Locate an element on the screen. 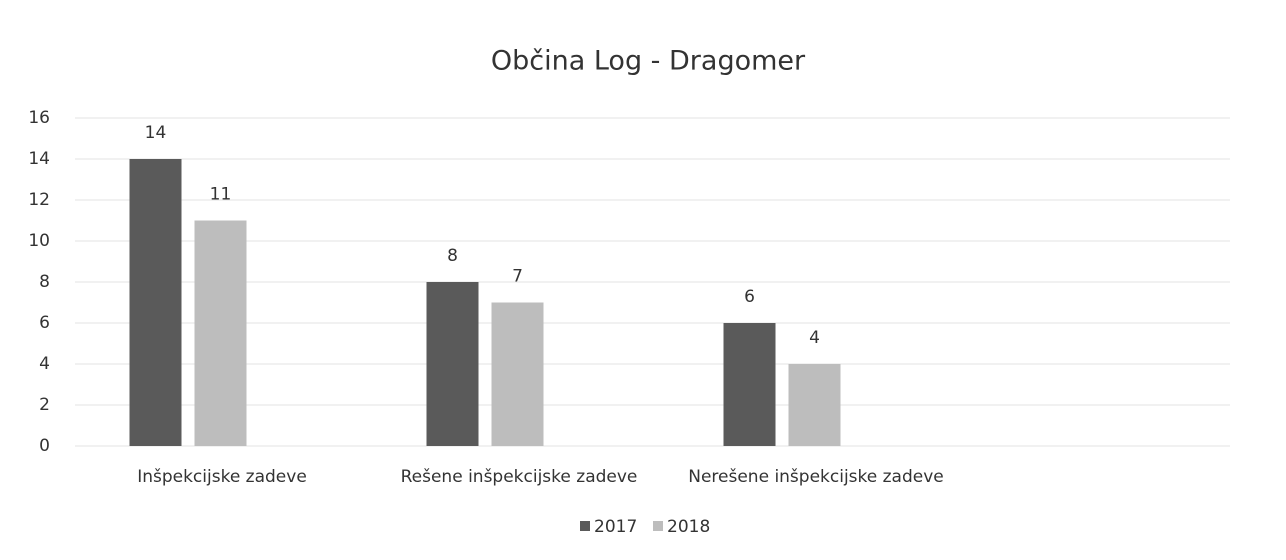 The height and width of the screenshot is (560, 1286). x-tick-label: Rešene inšpekcijske zadeve is located at coordinates (519, 477).